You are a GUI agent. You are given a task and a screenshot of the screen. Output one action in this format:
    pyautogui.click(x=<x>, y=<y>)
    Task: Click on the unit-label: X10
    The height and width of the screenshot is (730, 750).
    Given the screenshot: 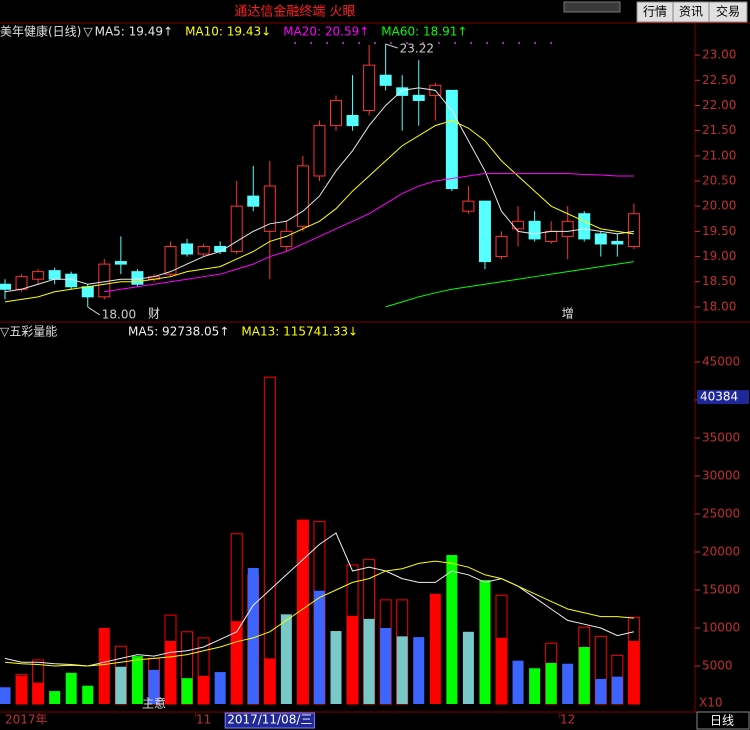 What is the action you would take?
    pyautogui.click(x=711, y=703)
    